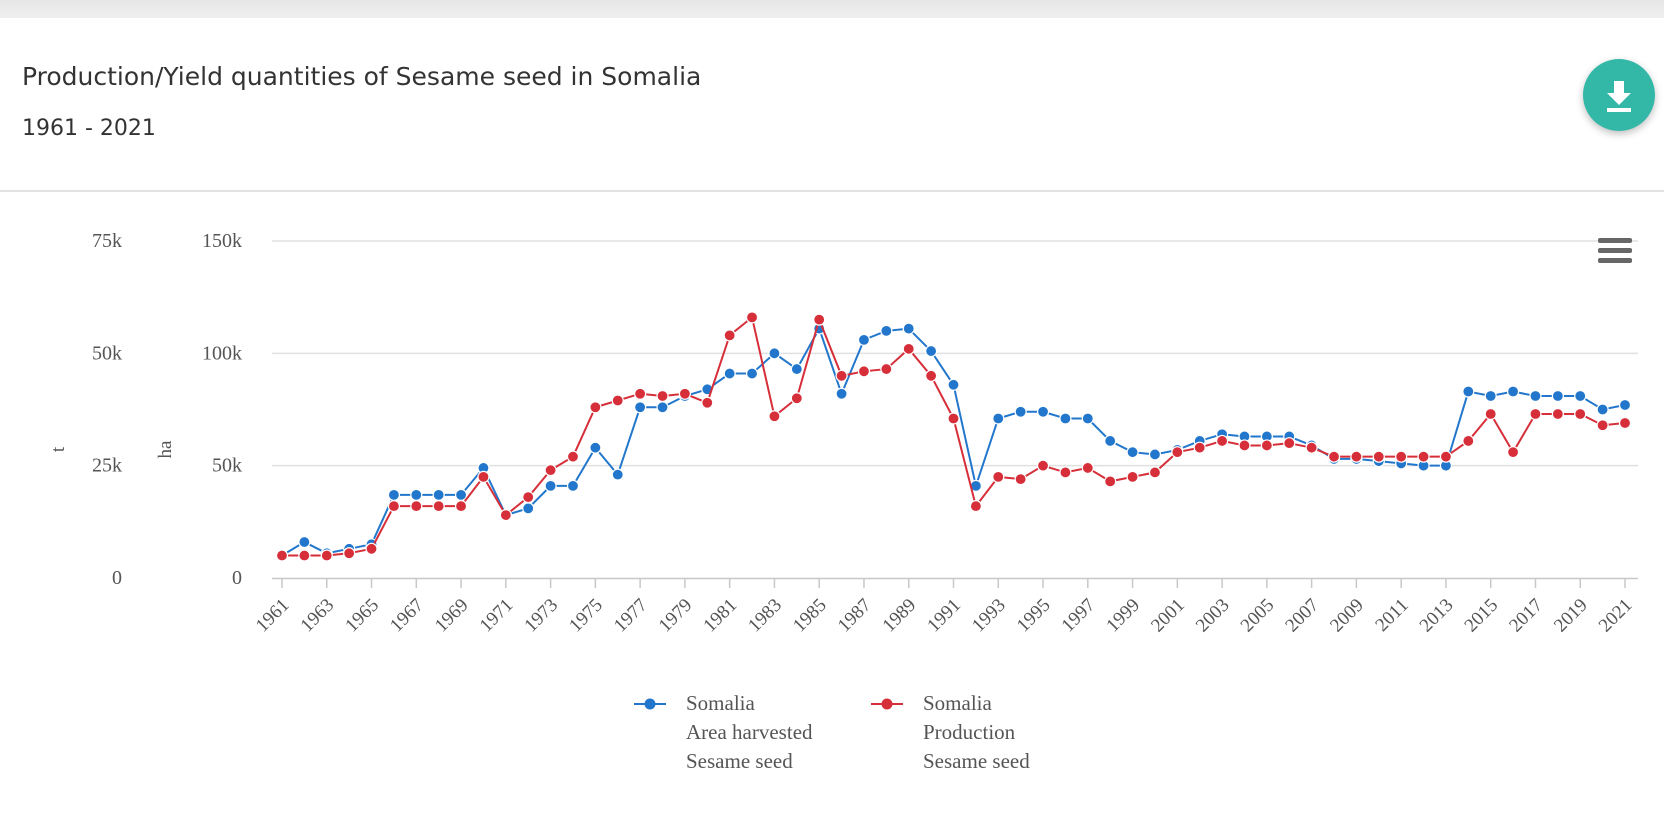  What do you see at coordinates (969, 732) in the screenshot?
I see `legend-label: Production` at bounding box center [969, 732].